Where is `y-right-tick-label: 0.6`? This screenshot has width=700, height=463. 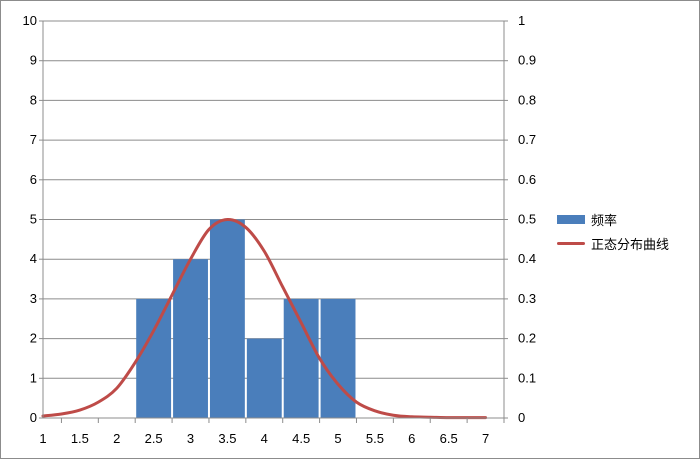
y-right-tick-label: 0.6 is located at coordinates (527, 179).